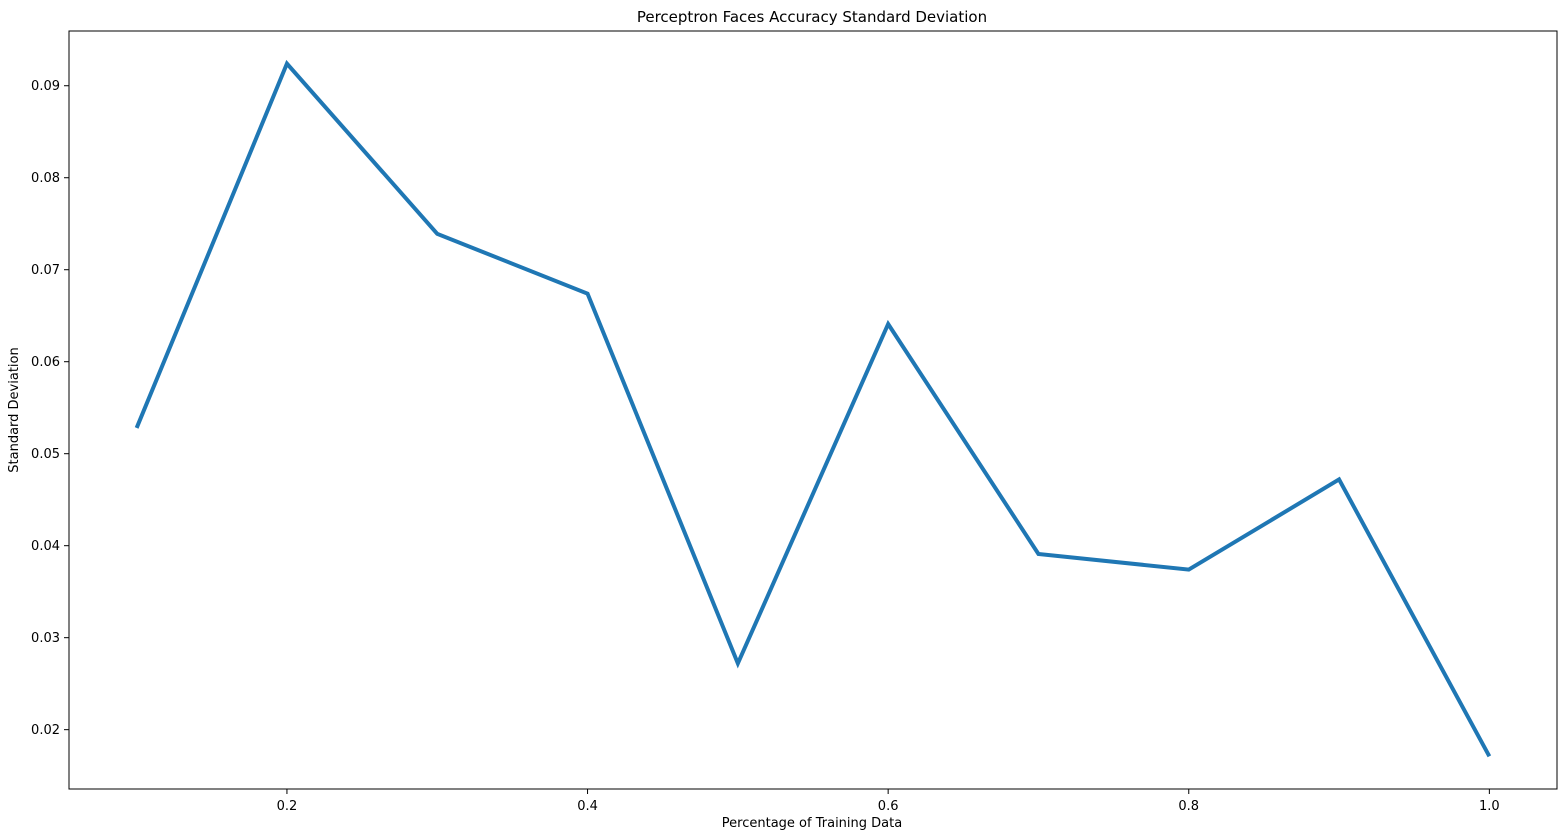 The height and width of the screenshot is (835, 1568). I want to click on y-tick-label: 0.07, so click(45, 270).